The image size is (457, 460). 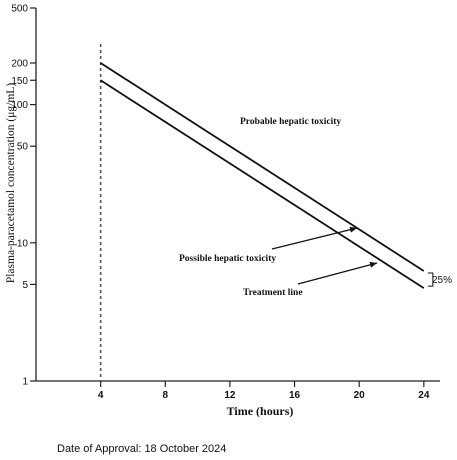 I want to click on y-tick-label: 50, so click(x=23, y=147).